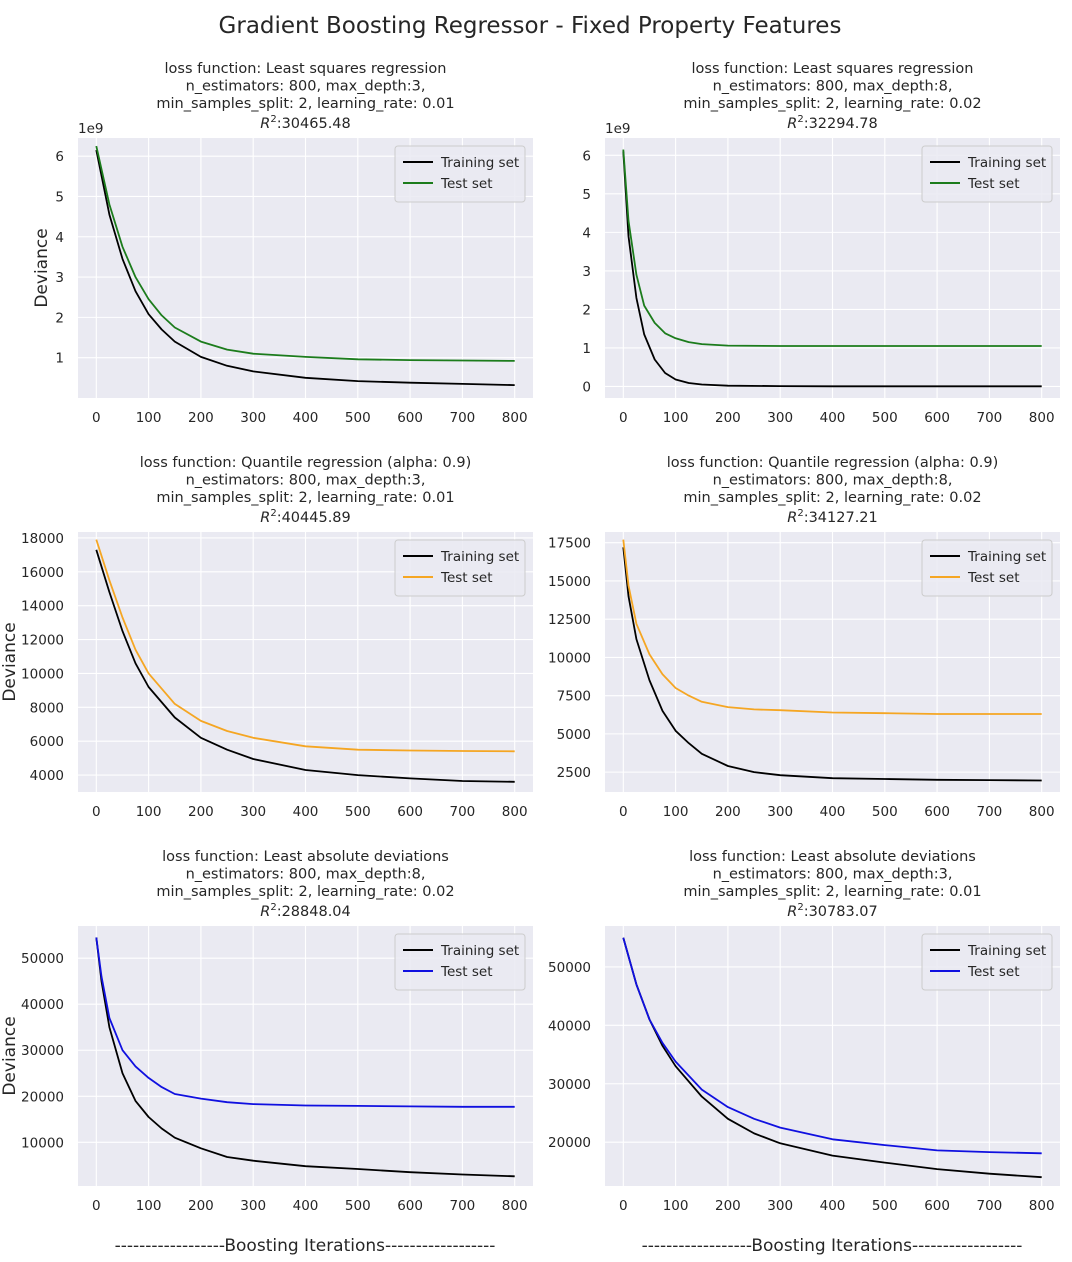  I want to click on y-tick-label: 15000, so click(569, 582).